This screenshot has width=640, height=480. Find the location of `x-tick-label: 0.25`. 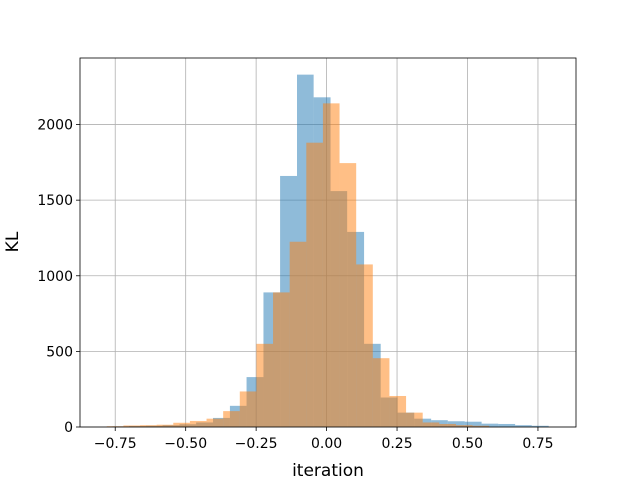

x-tick-label: 0.25 is located at coordinates (396, 444).